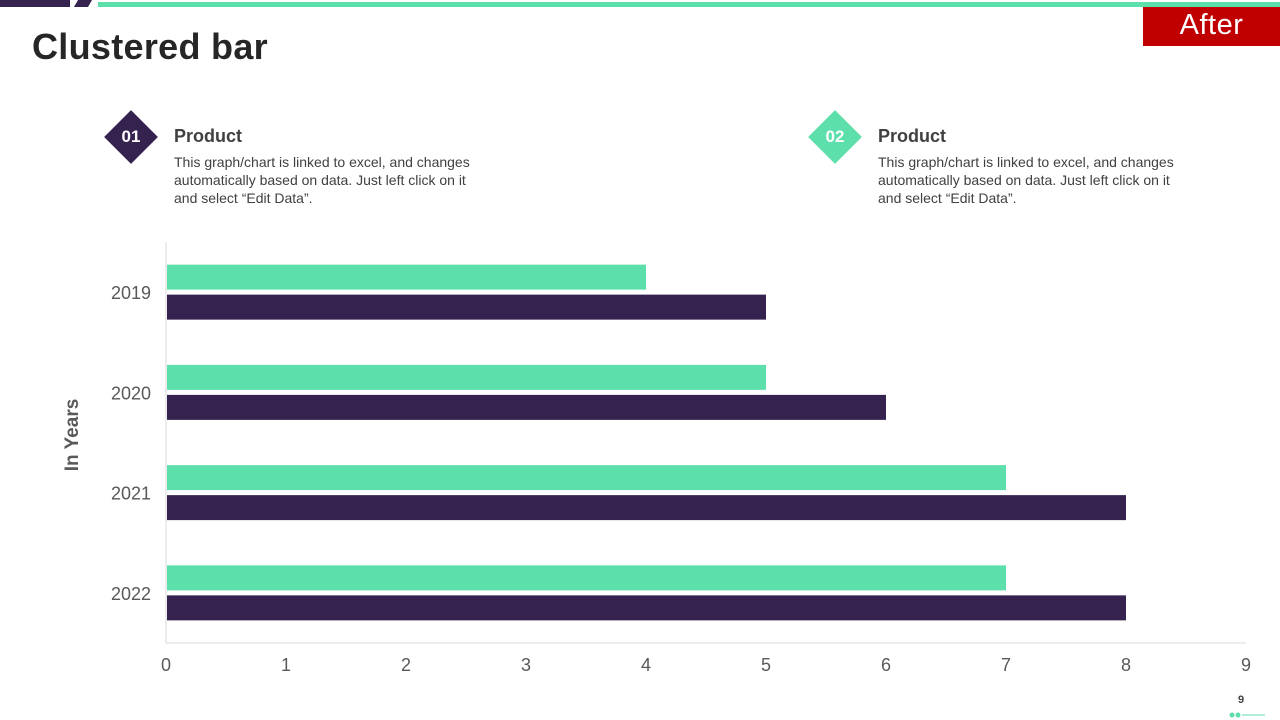 This screenshot has width=1280, height=720. What do you see at coordinates (1006, 665) in the screenshot?
I see `x-tick-label: 7` at bounding box center [1006, 665].